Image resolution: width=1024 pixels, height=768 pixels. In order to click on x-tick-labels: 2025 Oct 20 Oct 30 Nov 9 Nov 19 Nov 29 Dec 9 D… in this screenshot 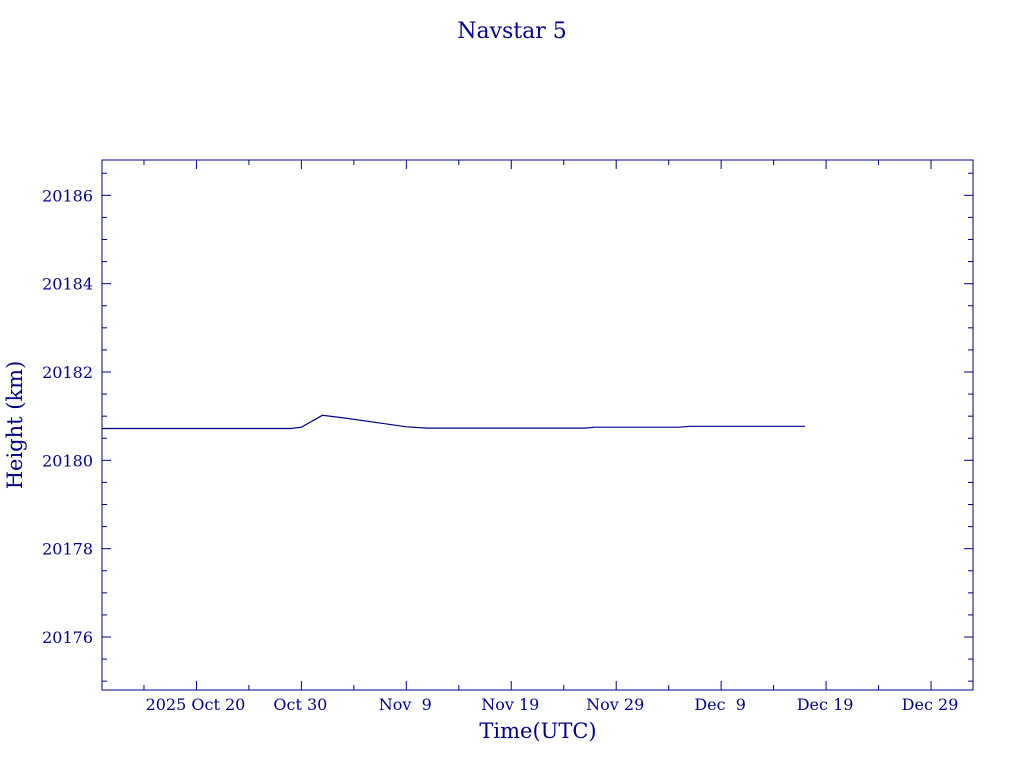, I will do `click(552, 704)`.